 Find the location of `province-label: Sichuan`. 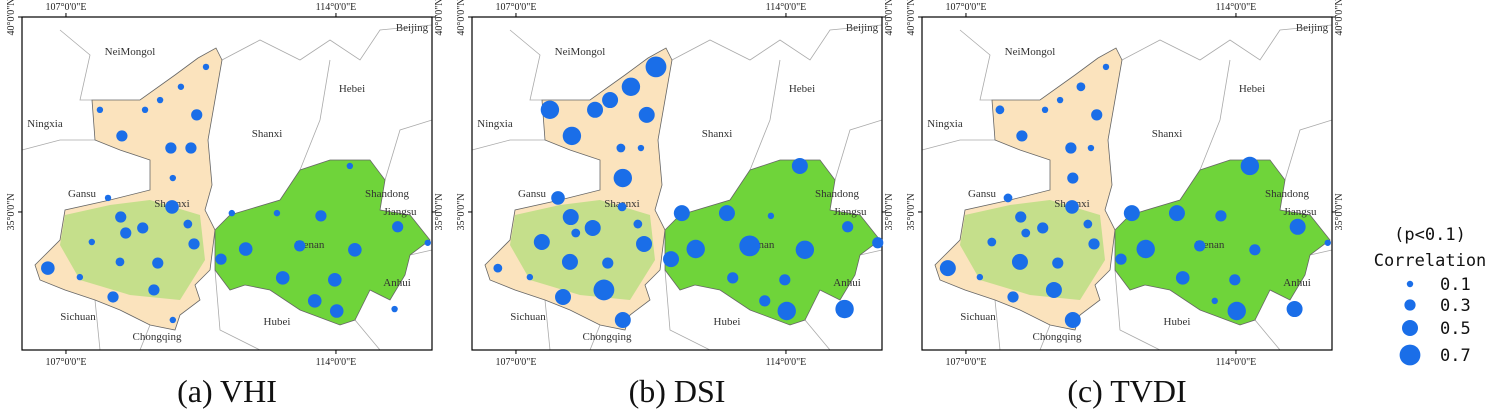

province-label: Sichuan is located at coordinates (78, 317).